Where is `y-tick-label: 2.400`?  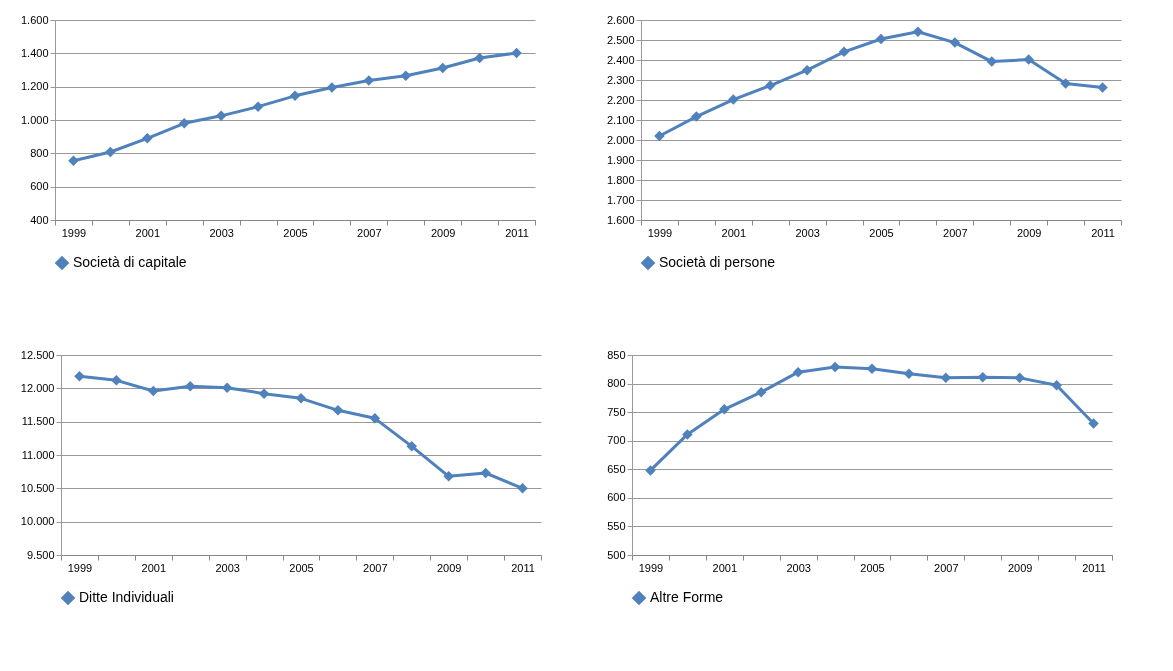 y-tick-label: 2.400 is located at coordinates (620, 59).